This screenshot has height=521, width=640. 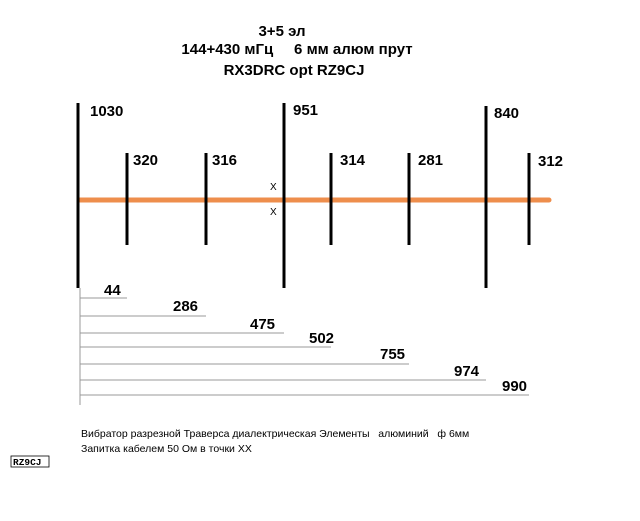 I want to click on element-label-312: 312, so click(x=550, y=161).